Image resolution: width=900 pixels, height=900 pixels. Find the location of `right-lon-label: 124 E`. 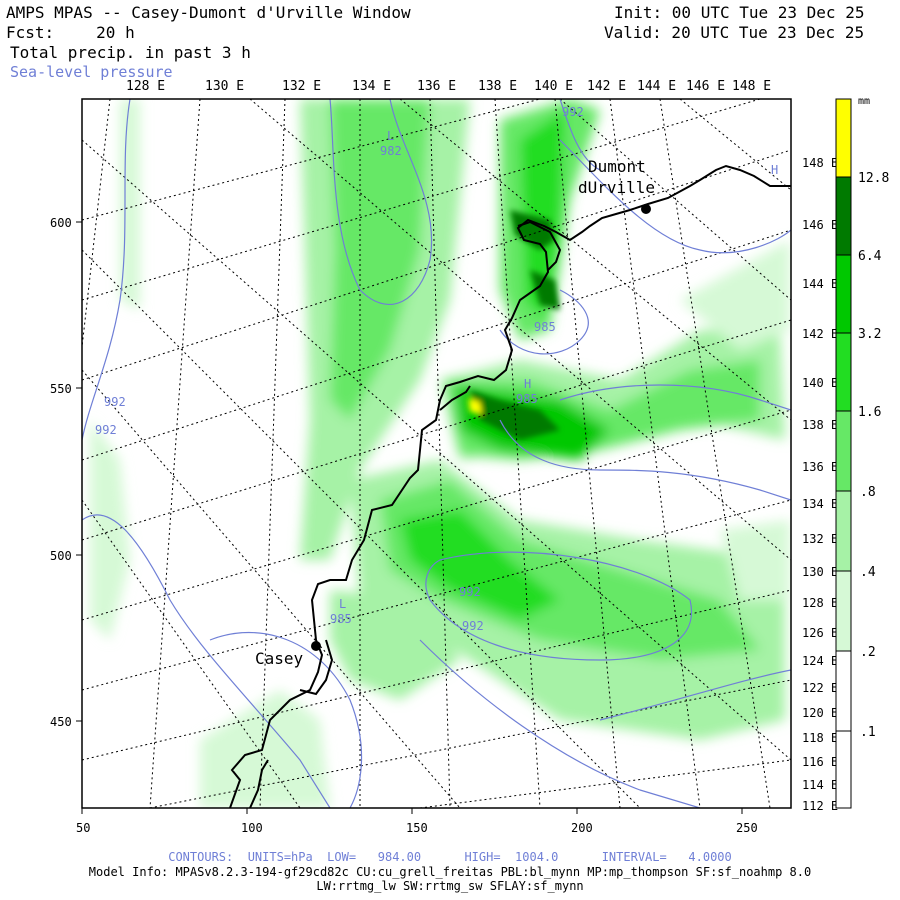

right-lon-label: 124 E is located at coordinates (820, 661).